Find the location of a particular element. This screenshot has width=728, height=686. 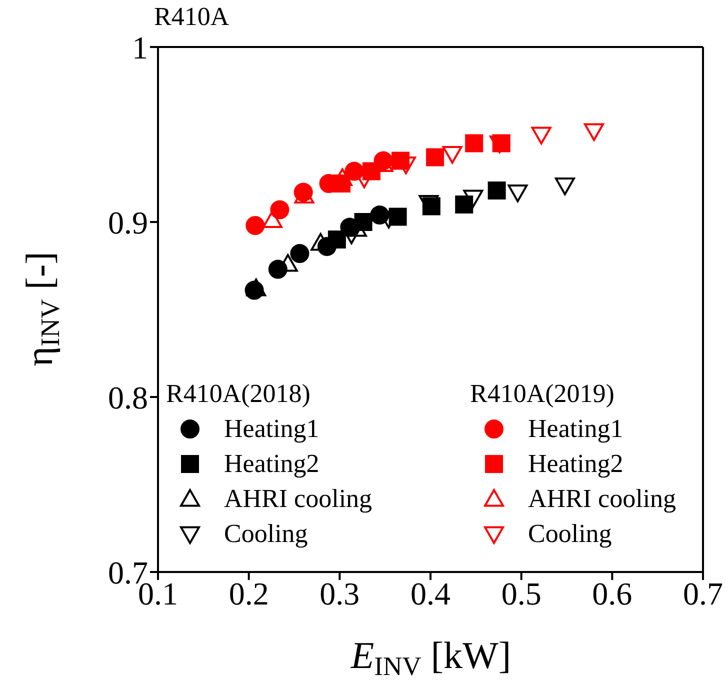

chart-title: R410A is located at coordinates (192, 17).